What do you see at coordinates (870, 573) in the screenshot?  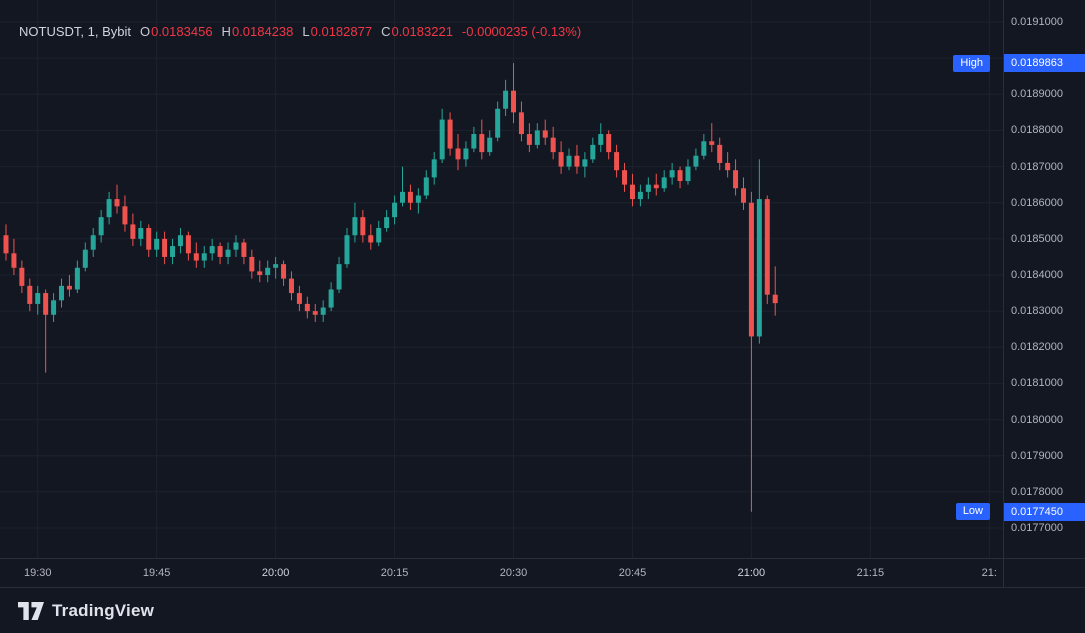 I see `time-tick-label: 21:15` at bounding box center [870, 573].